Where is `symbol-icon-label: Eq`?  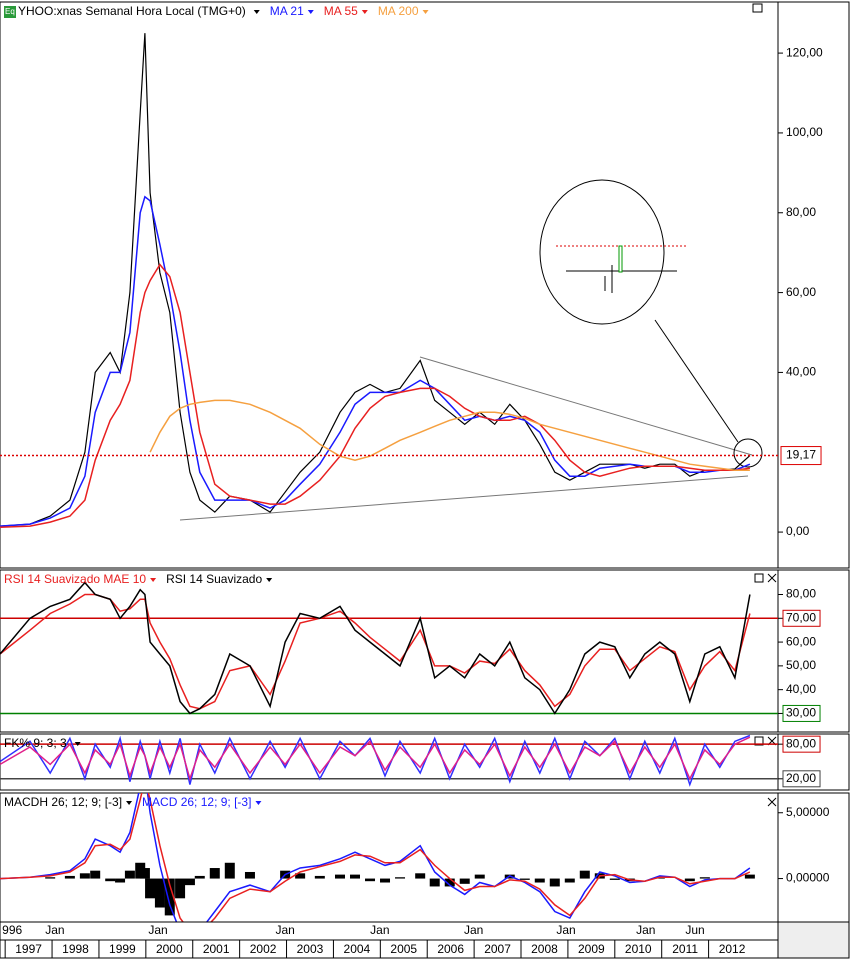
symbol-icon-label: Eq is located at coordinates (10, 11).